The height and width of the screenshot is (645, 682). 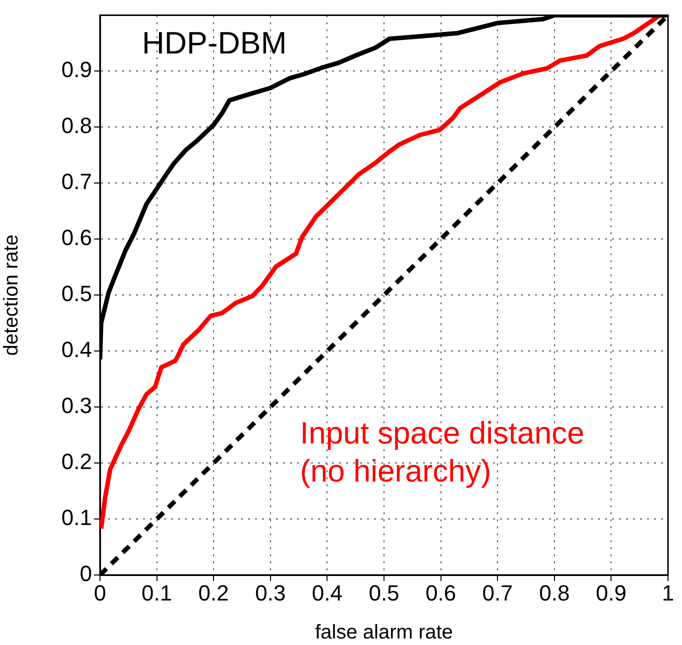 What do you see at coordinates (270, 593) in the screenshot?
I see `x-tick-label: 0.3` at bounding box center [270, 593].